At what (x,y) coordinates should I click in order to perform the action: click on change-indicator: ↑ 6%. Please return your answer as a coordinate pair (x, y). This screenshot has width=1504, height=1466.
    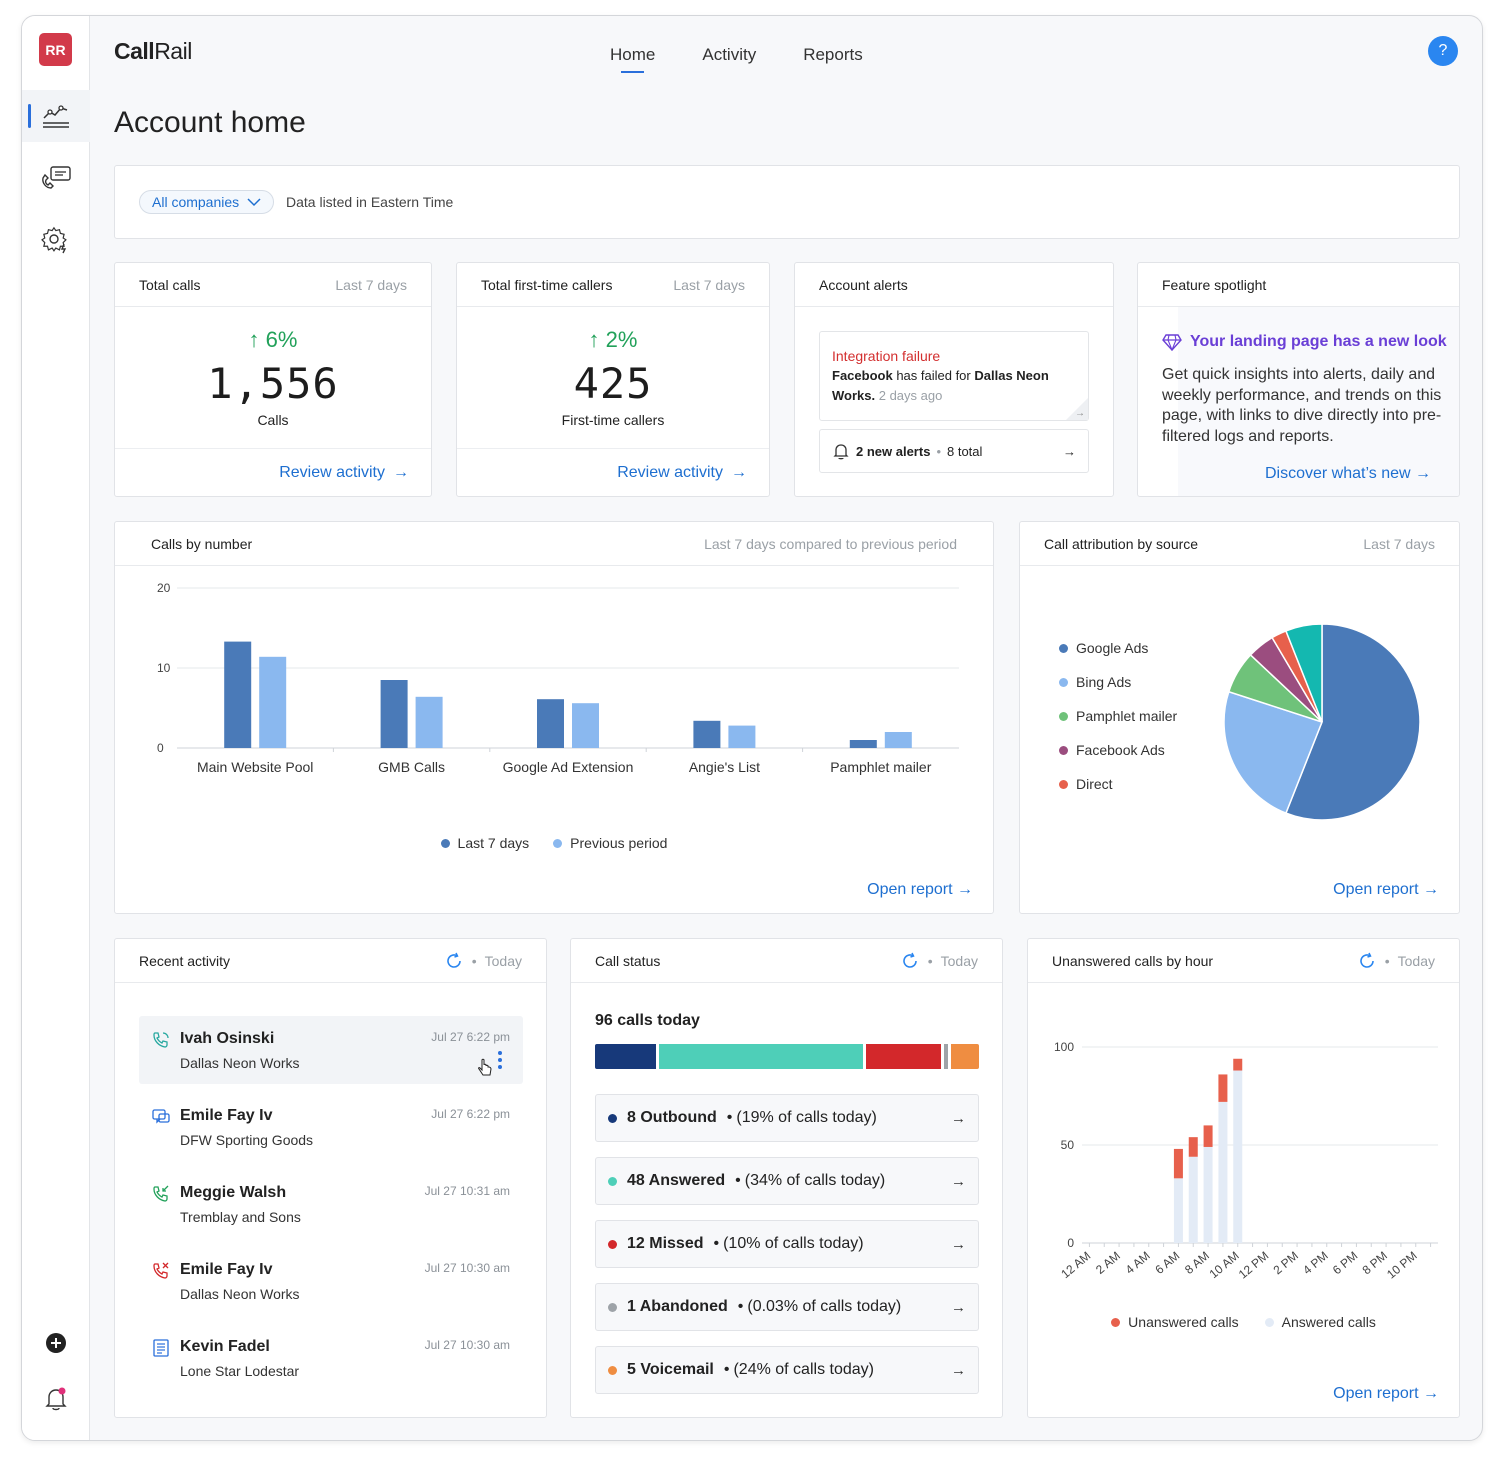
    Looking at the image, I should click on (273, 339).